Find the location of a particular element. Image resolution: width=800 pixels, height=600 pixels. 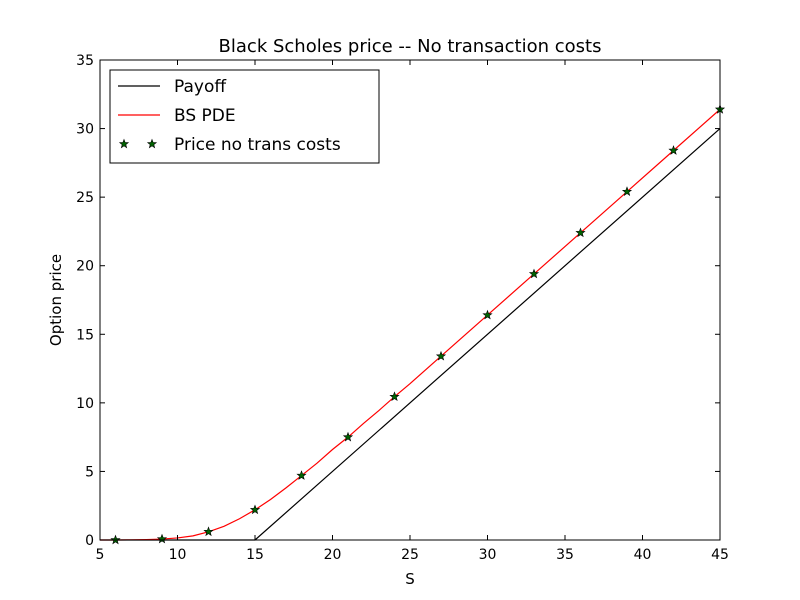

x-tick-label: 5 is located at coordinates (100, 555).